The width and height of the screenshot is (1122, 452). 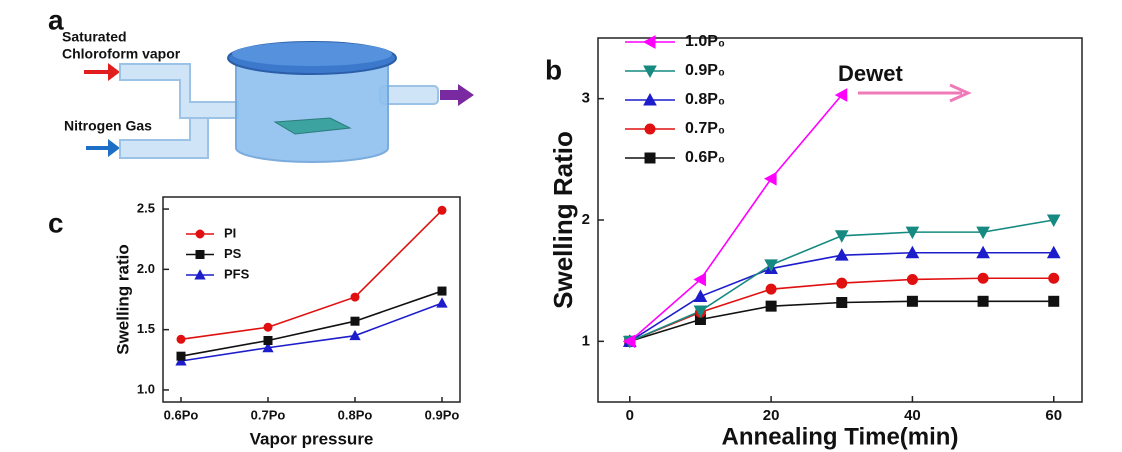 What do you see at coordinates (146, 268) in the screenshot?
I see `y-tick-label: 2.0` at bounding box center [146, 268].